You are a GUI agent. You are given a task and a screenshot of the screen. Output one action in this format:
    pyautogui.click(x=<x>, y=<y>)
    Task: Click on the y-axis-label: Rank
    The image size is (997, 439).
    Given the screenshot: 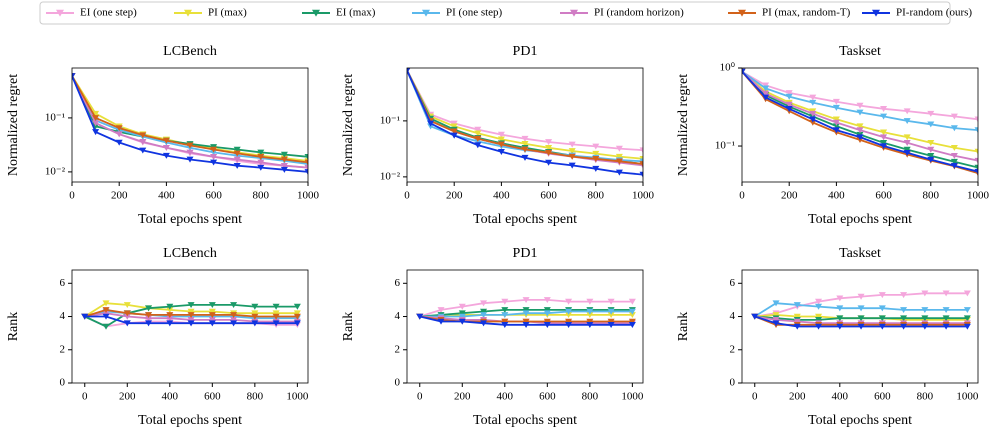 What is the action you would take?
    pyautogui.click(x=13, y=327)
    